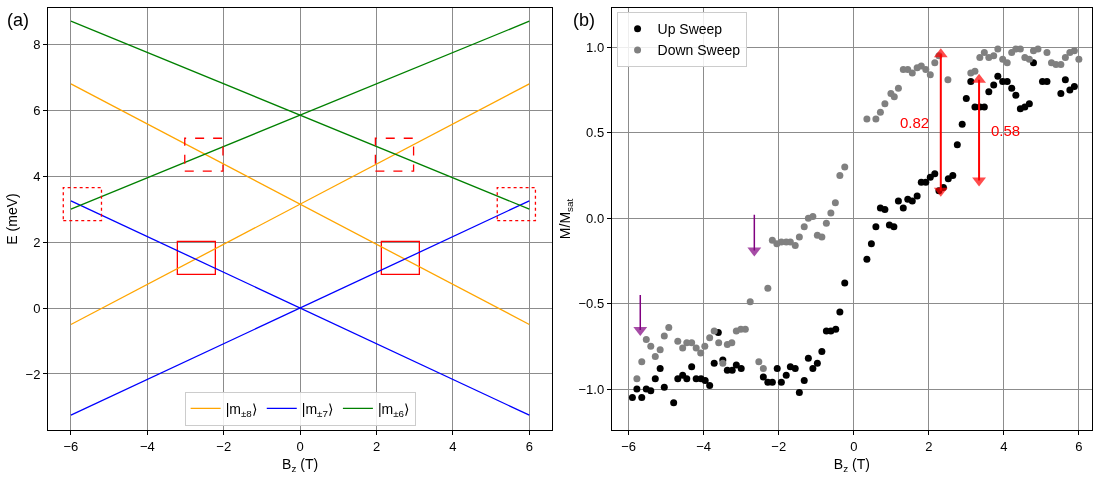 This screenshot has width=1104, height=484. Describe the element at coordinates (317, 409) in the screenshot. I see `legend-label: |m$_{±7}$⟩` at that location.